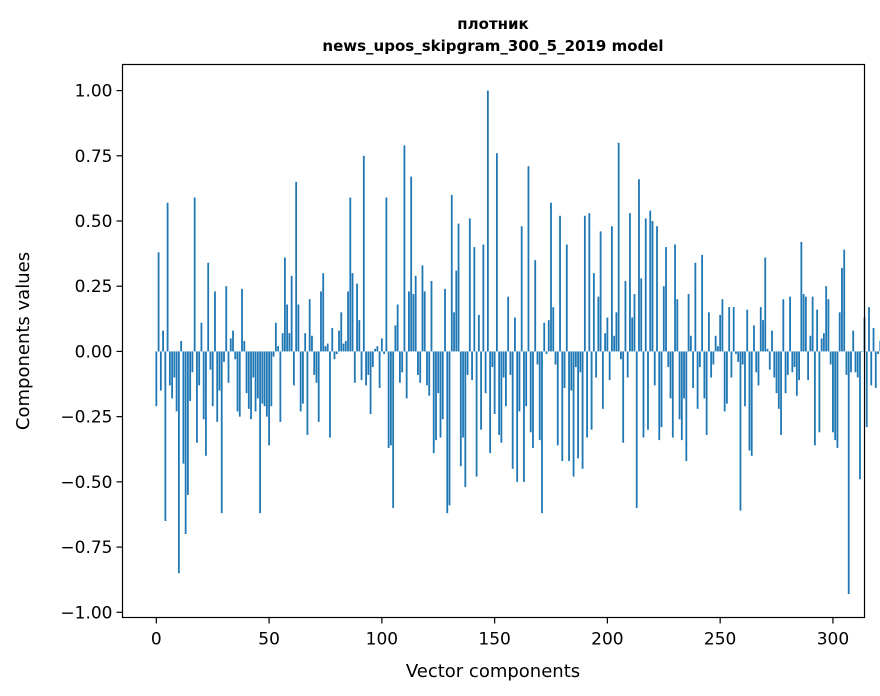 Image resolution: width=880 pixels, height=696 pixels. What do you see at coordinates (86, 613) in the screenshot?
I see `y-tick-label: −1.00` at bounding box center [86, 613].